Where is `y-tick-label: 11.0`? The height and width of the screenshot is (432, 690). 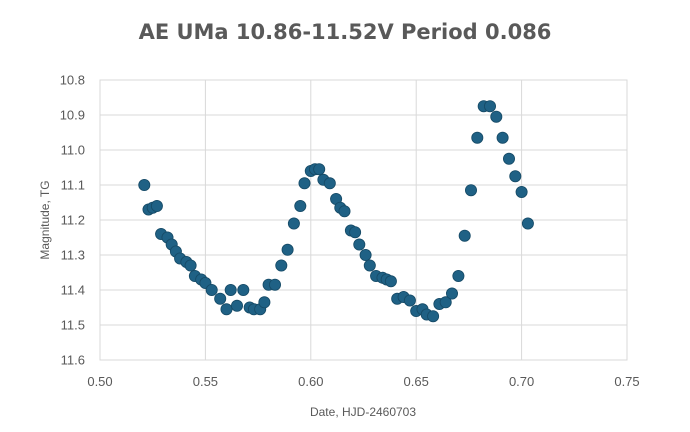 y-tick-label: 11.0 is located at coordinates (73, 150).